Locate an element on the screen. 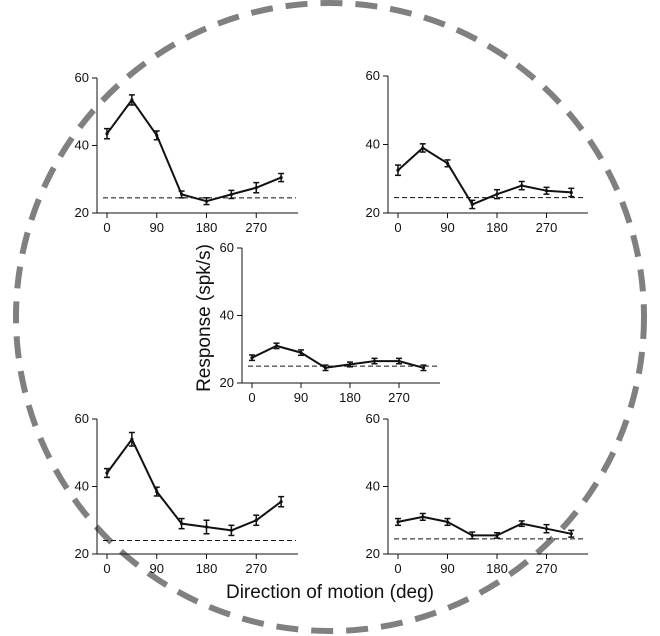 The width and height of the screenshot is (660, 636). tuning-panel-center: 20 40 60 0 90 180 270 is located at coordinates (330, 322).